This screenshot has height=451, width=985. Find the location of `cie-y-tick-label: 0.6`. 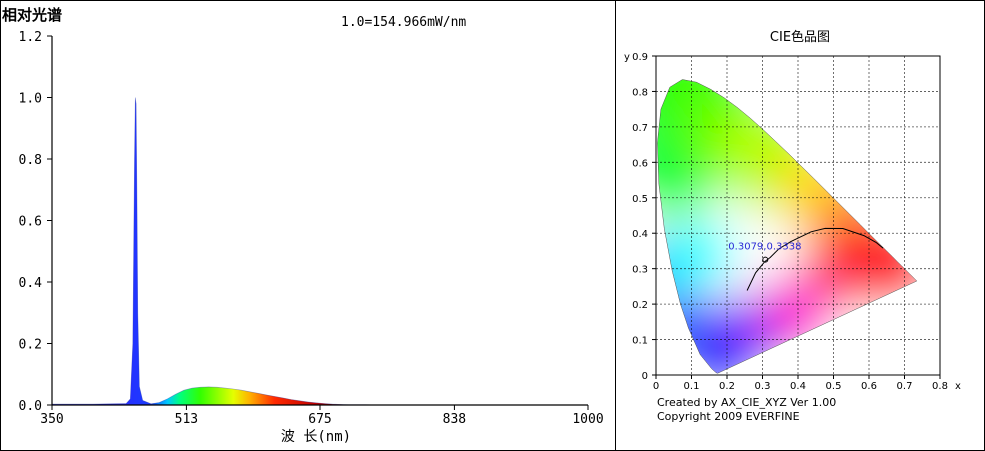

cie-y-tick-label: 0.6 is located at coordinates (640, 163).